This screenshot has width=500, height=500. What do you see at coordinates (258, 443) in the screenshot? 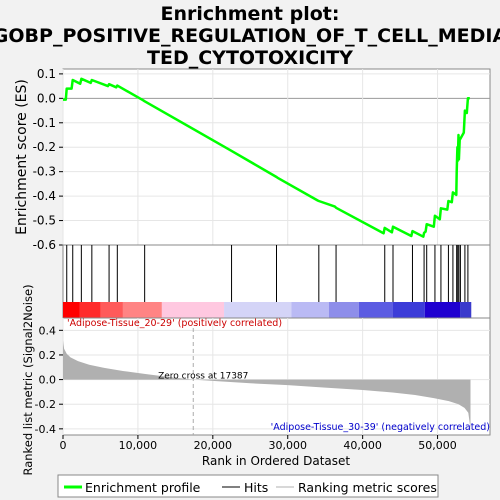
I see `x-axis: 0 10,000 20,000 30,000 40,000 50,000` at bounding box center [258, 443].